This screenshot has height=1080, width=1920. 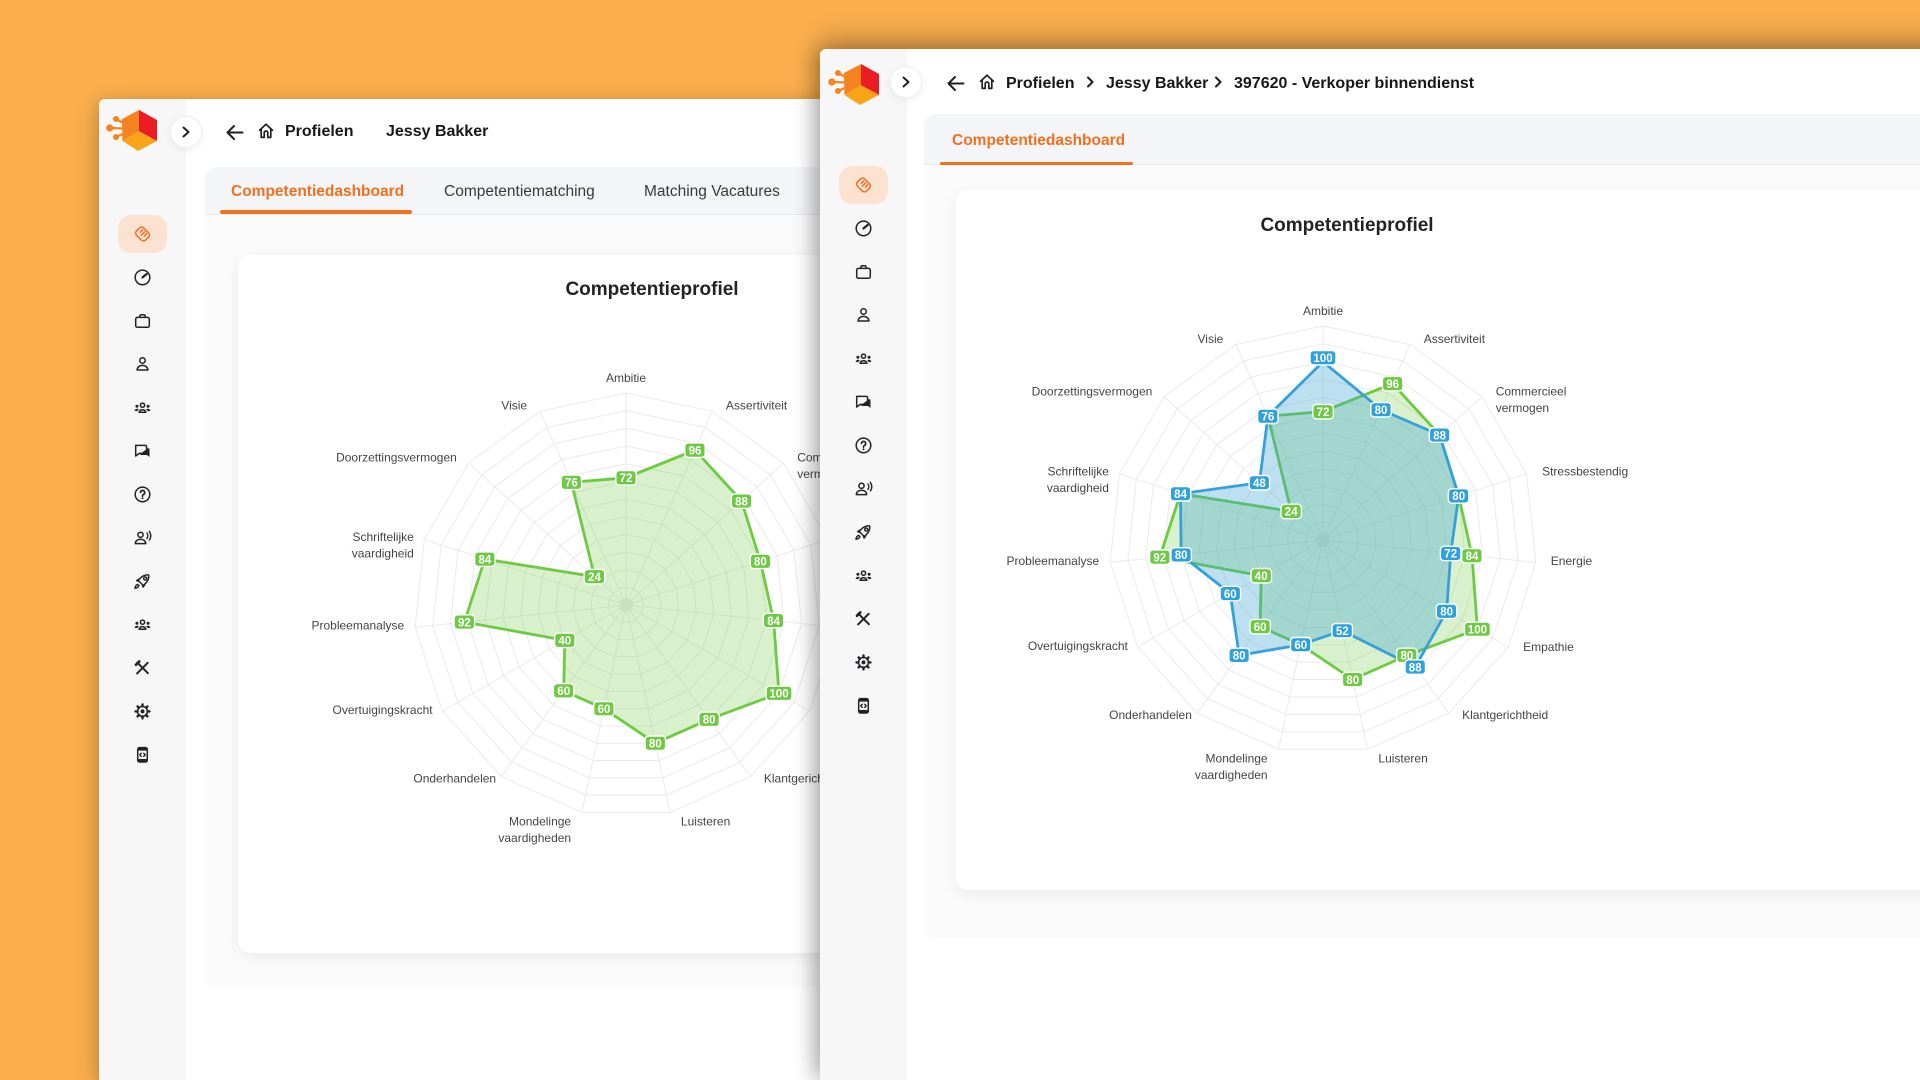 What do you see at coordinates (1522, 408) in the screenshot?
I see `svg-text: vermogen` at bounding box center [1522, 408].